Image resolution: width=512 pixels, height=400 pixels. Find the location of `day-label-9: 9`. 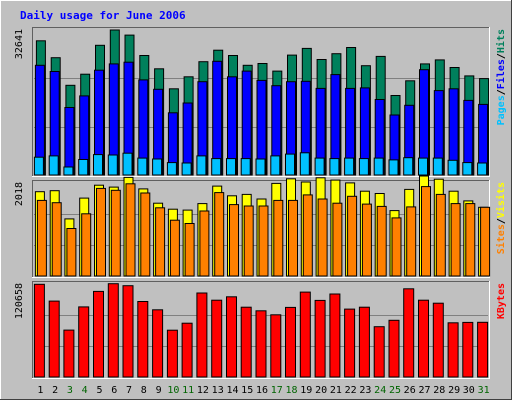

day-label-9: 9 is located at coordinates (159, 390).